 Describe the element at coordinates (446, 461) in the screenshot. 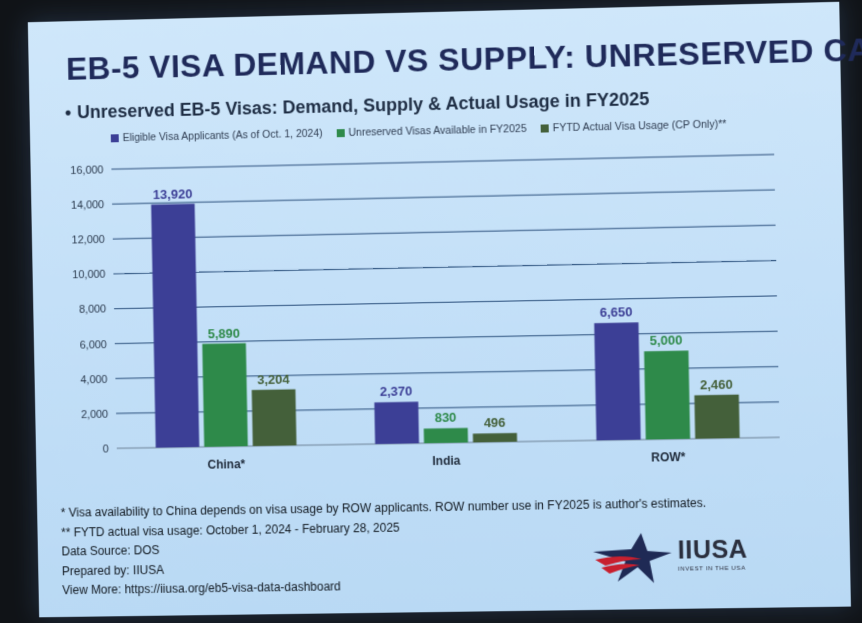

I see `x-tick-label: India` at that location.